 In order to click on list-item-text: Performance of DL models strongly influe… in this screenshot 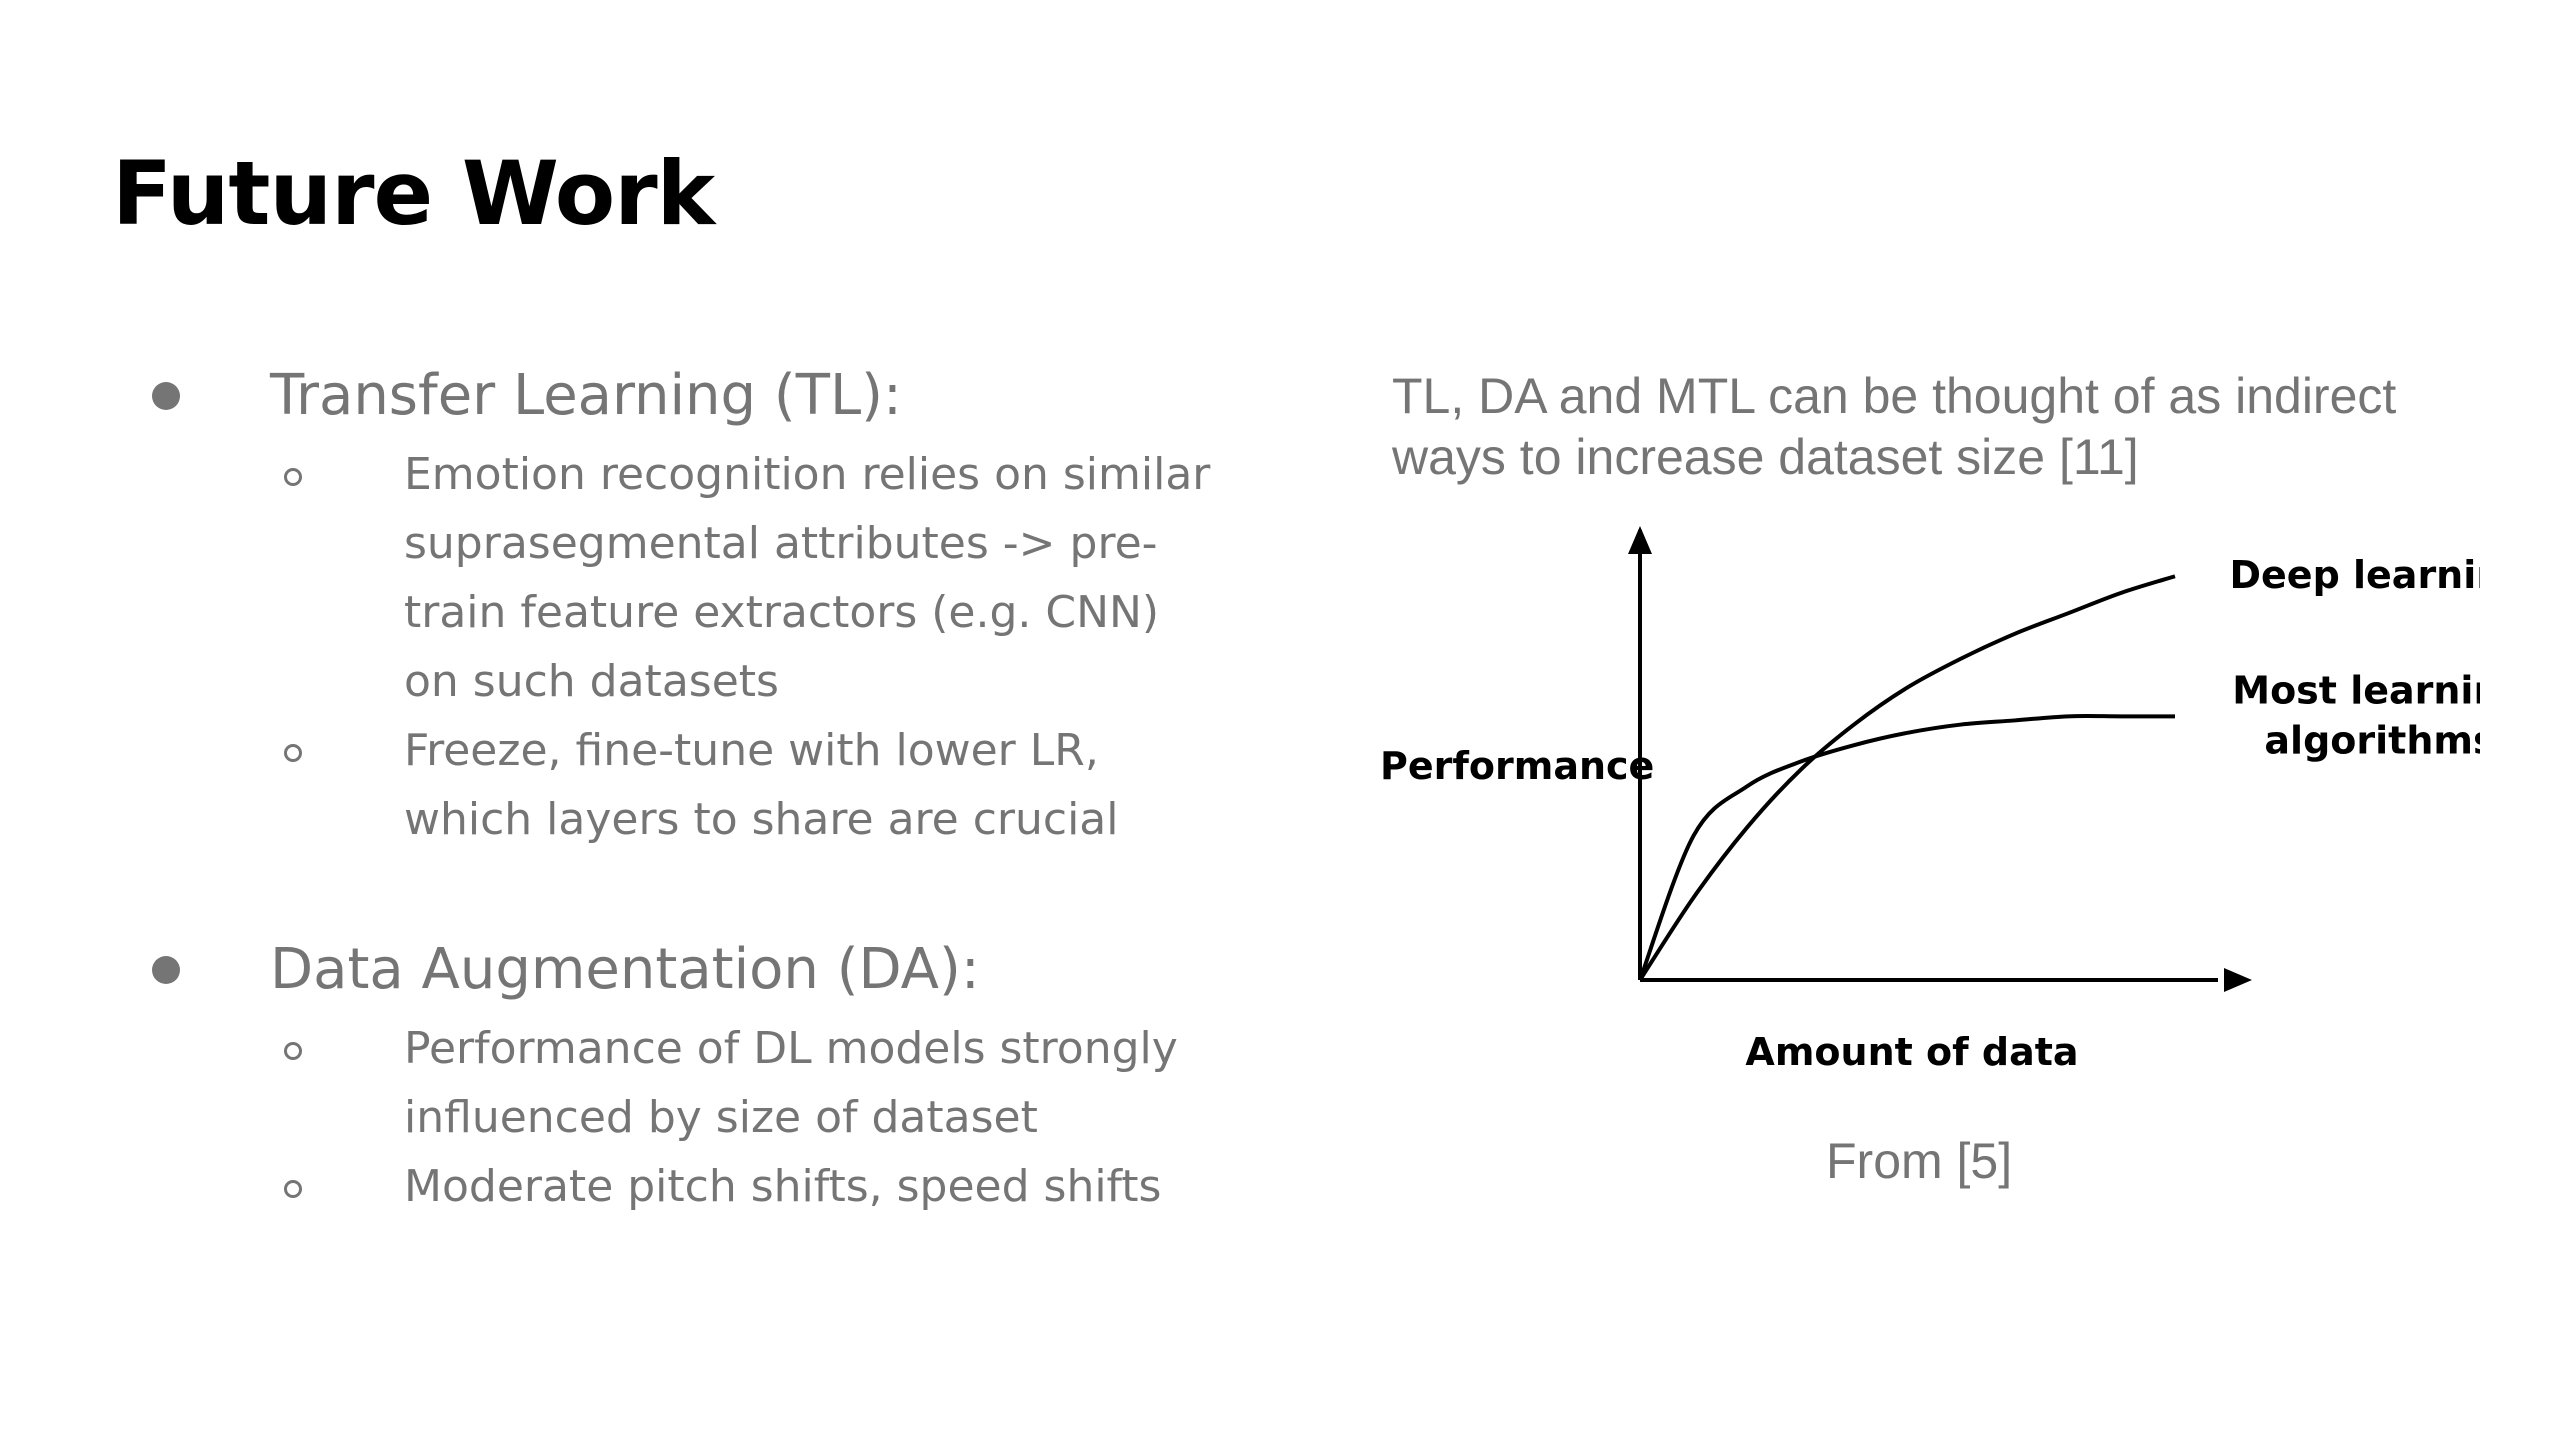, I will do `click(791, 1083)`.